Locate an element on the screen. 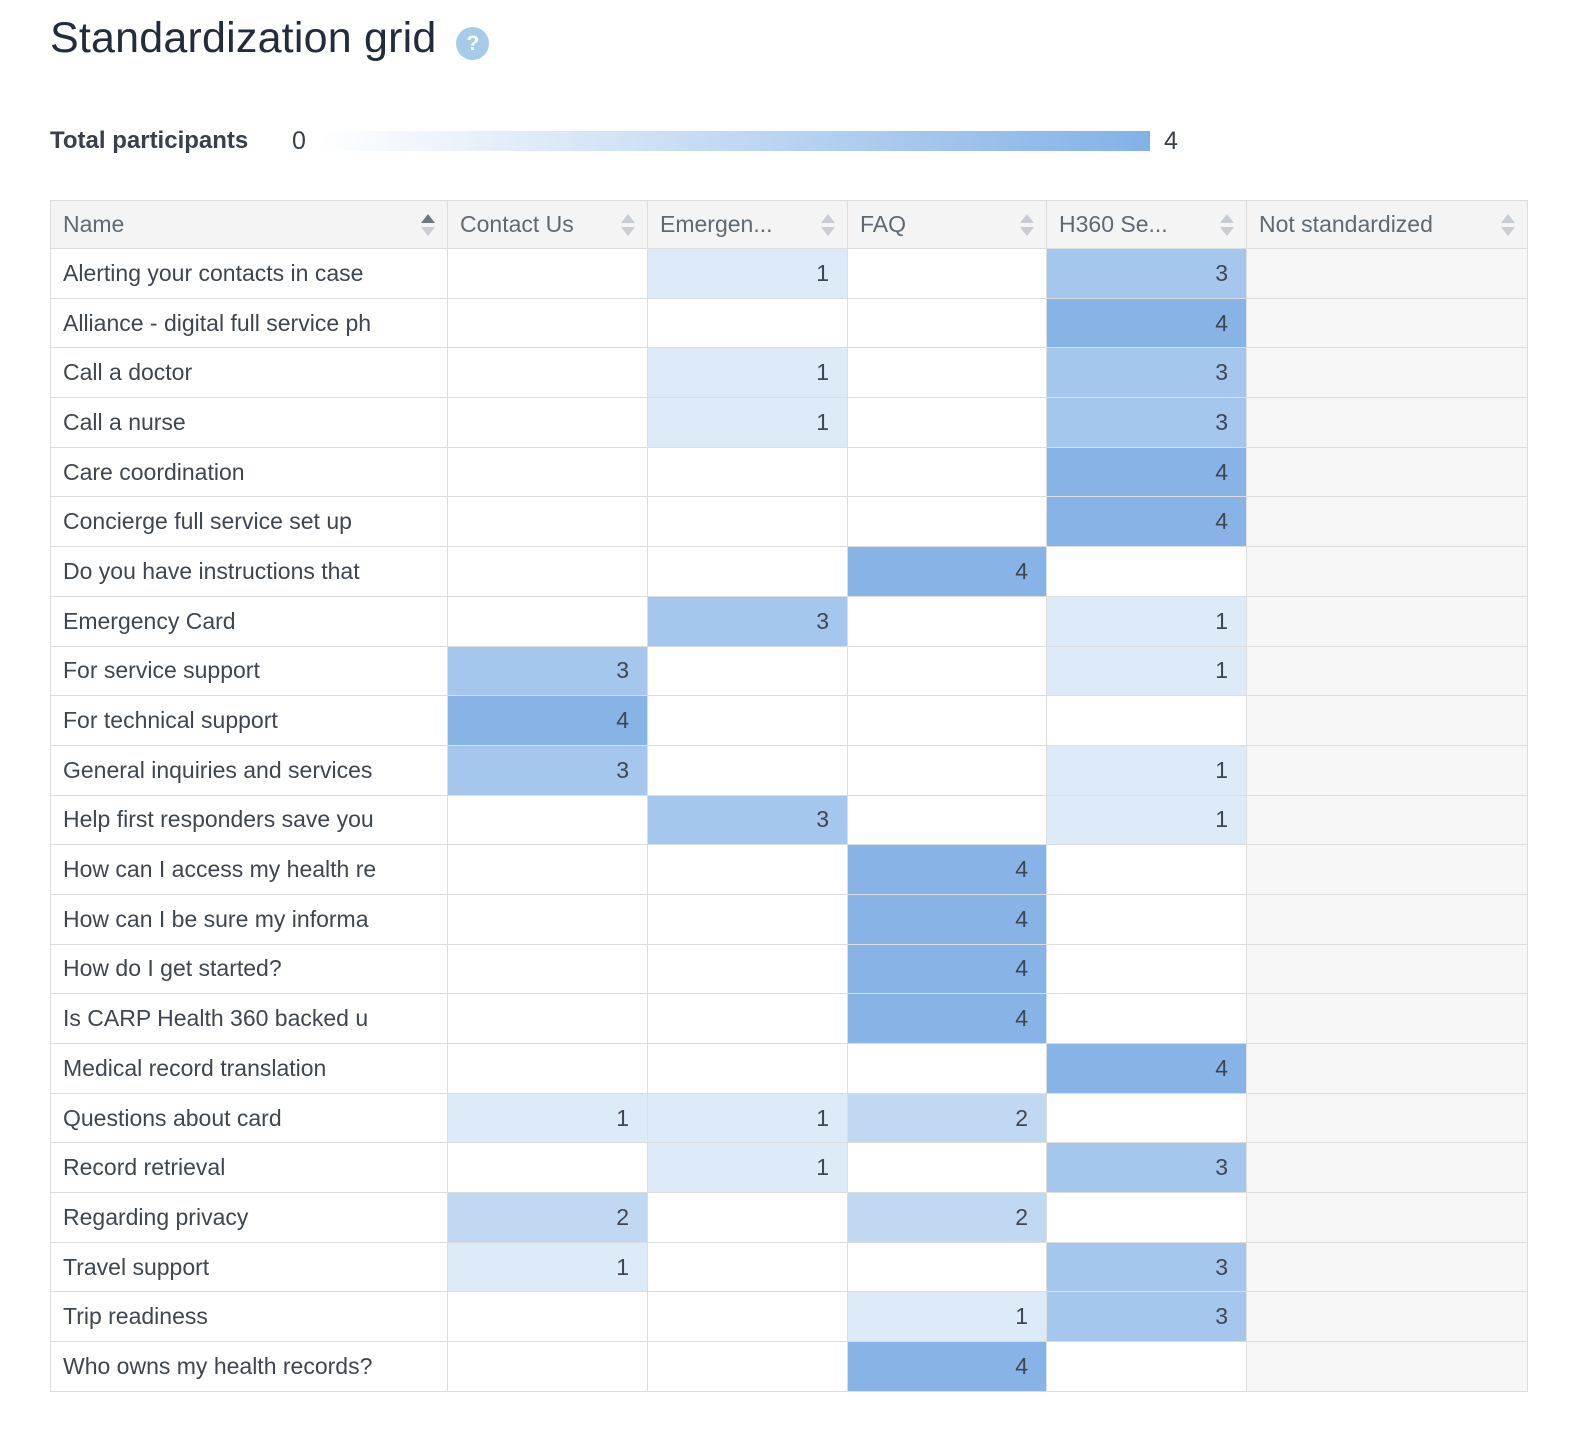  row-name-cell: For technical support is located at coordinates (249, 720).